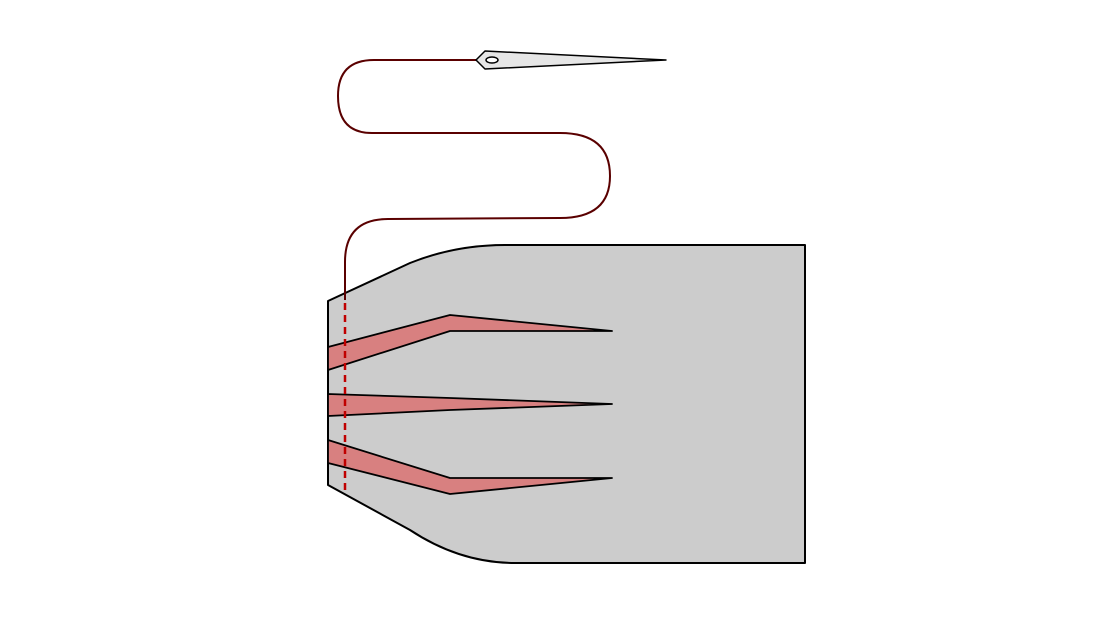  Describe the element at coordinates (470, 467) in the screenshot. I see `dart-lower` at that location.